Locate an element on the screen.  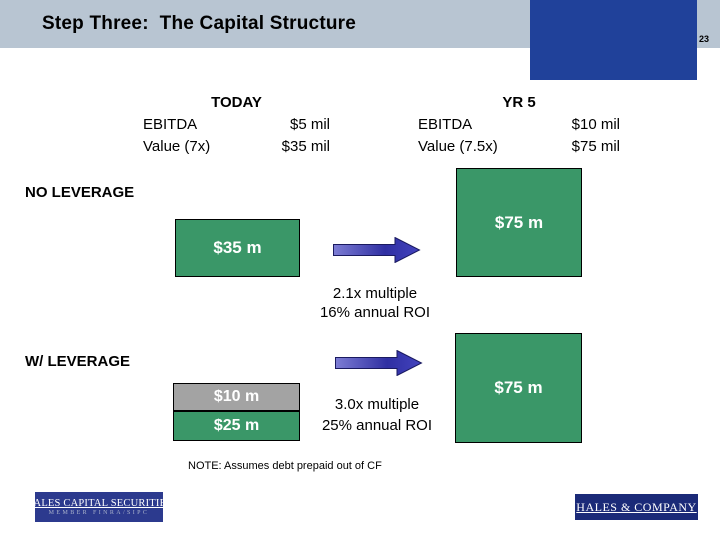
no-leverage-end-box: $75 m is located at coordinates (519, 222).